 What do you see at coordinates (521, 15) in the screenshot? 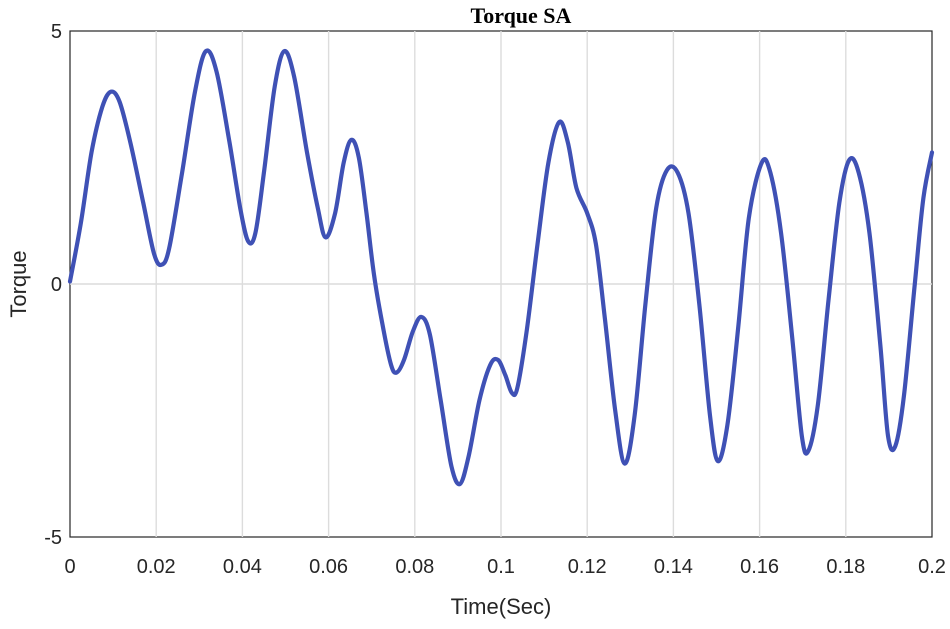
I see `chart-title: Torque SA` at bounding box center [521, 15].